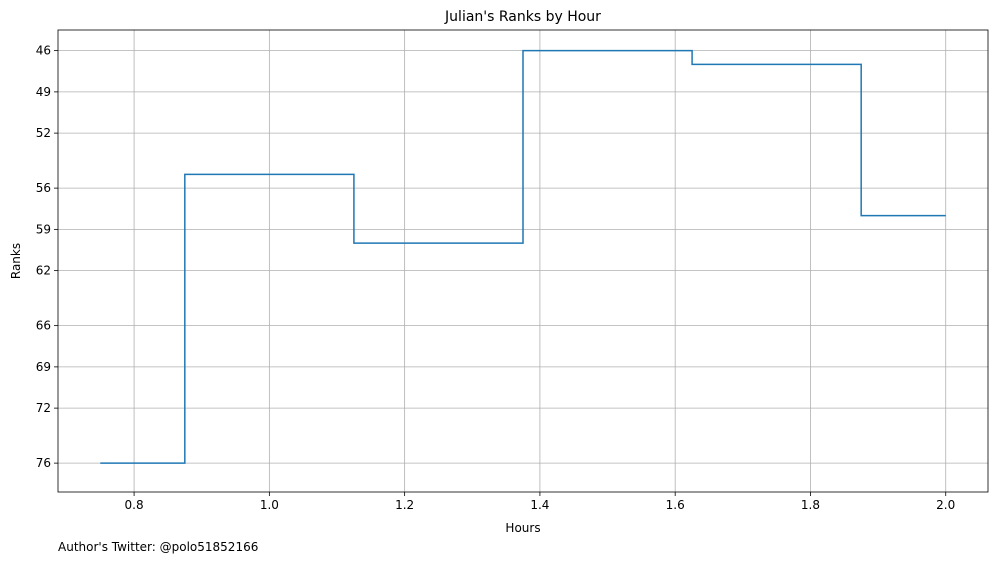 The height and width of the screenshot is (562, 997). Describe the element at coordinates (43, 51) in the screenshot. I see `y-tick-label: 46` at that location.